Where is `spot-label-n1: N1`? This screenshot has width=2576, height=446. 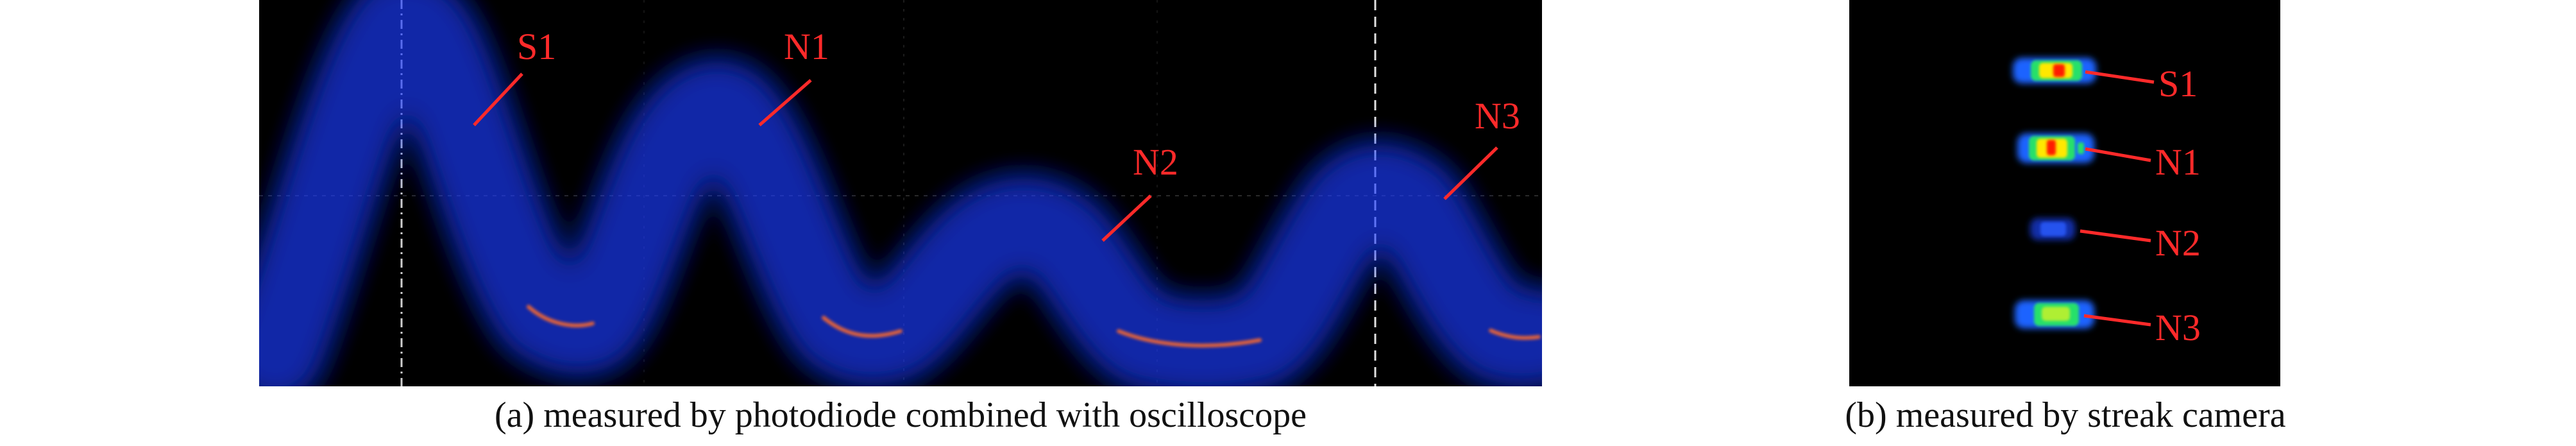
spot-label-n1: N1 is located at coordinates (2143, 162).